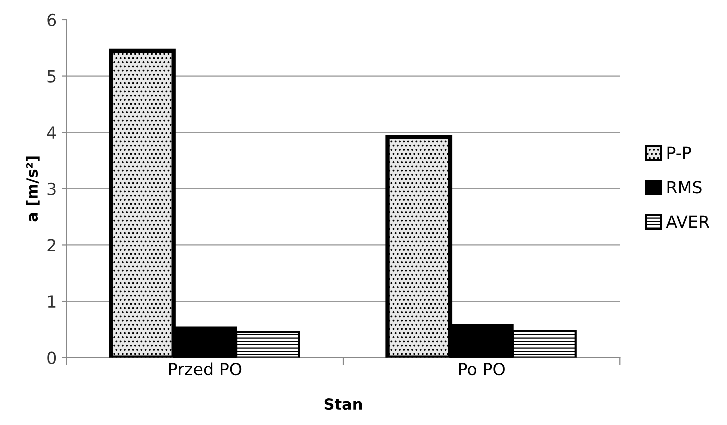 Image resolution: width=727 pixels, height=425 pixels. I want to click on y-tick-label: 4, so click(51, 132).